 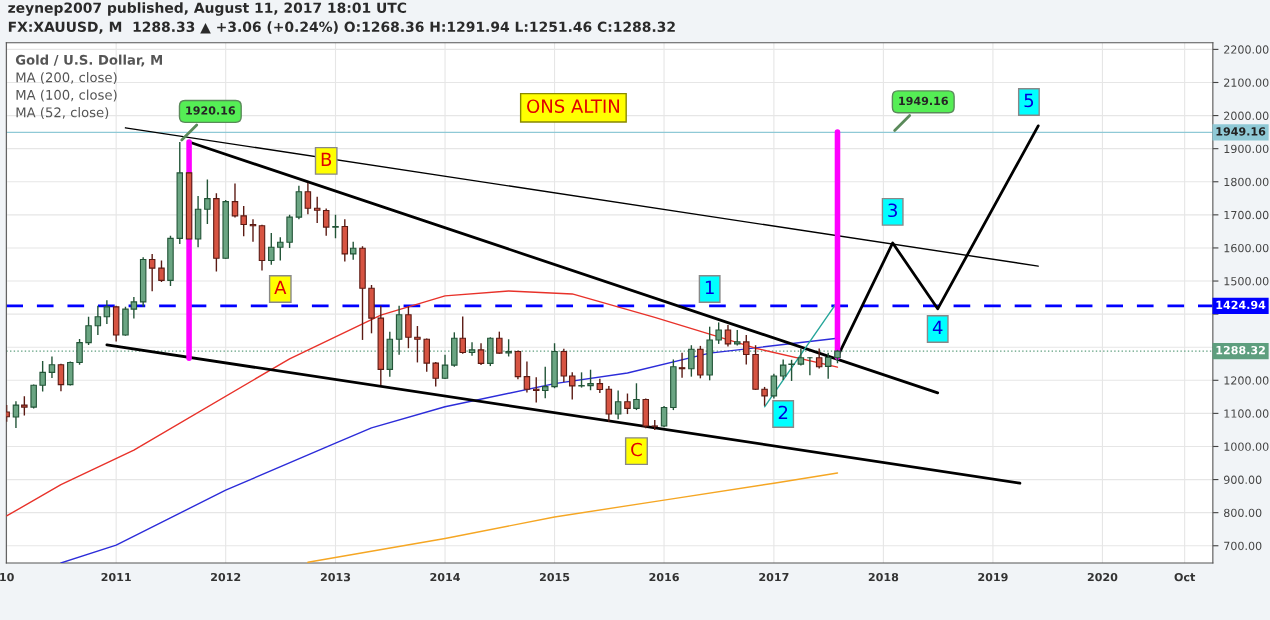 I want to click on annotation: 3, so click(x=892, y=210).